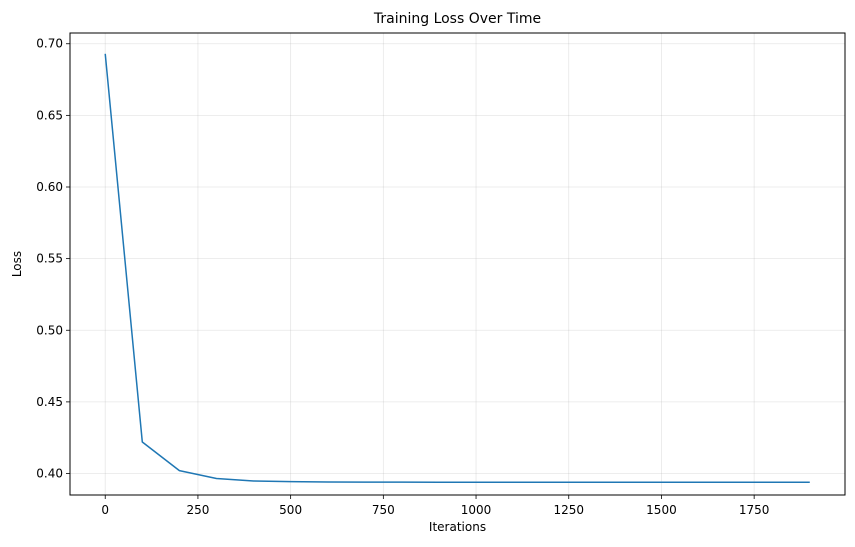  Describe the element at coordinates (661, 510) in the screenshot. I see `x-tick-label: 1500` at that location.